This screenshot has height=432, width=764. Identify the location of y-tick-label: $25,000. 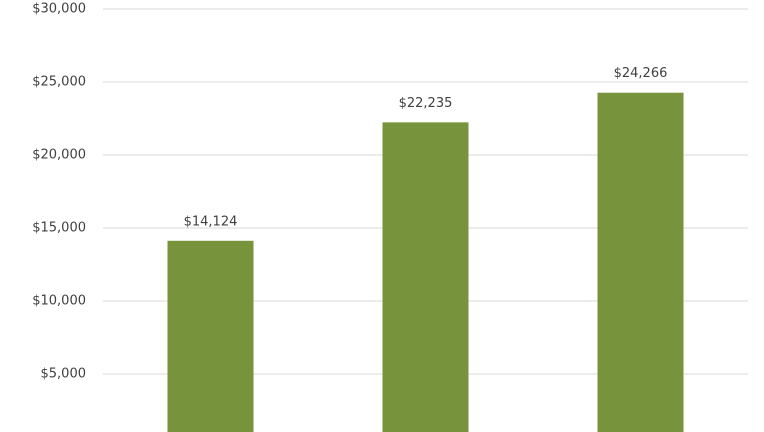
(59, 82).